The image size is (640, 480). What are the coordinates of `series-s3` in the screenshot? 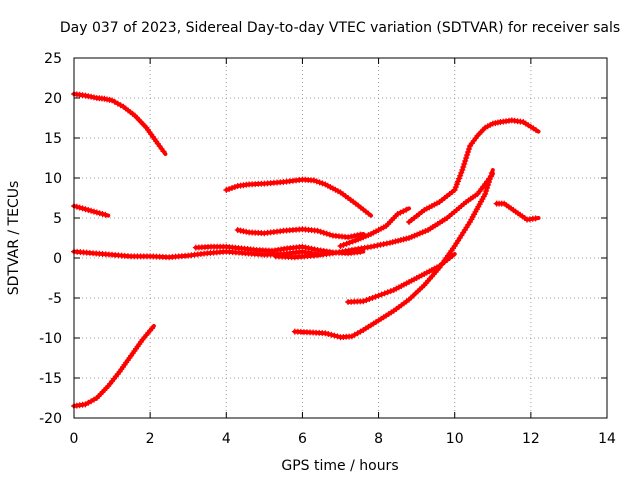 It's located at (197, 254).